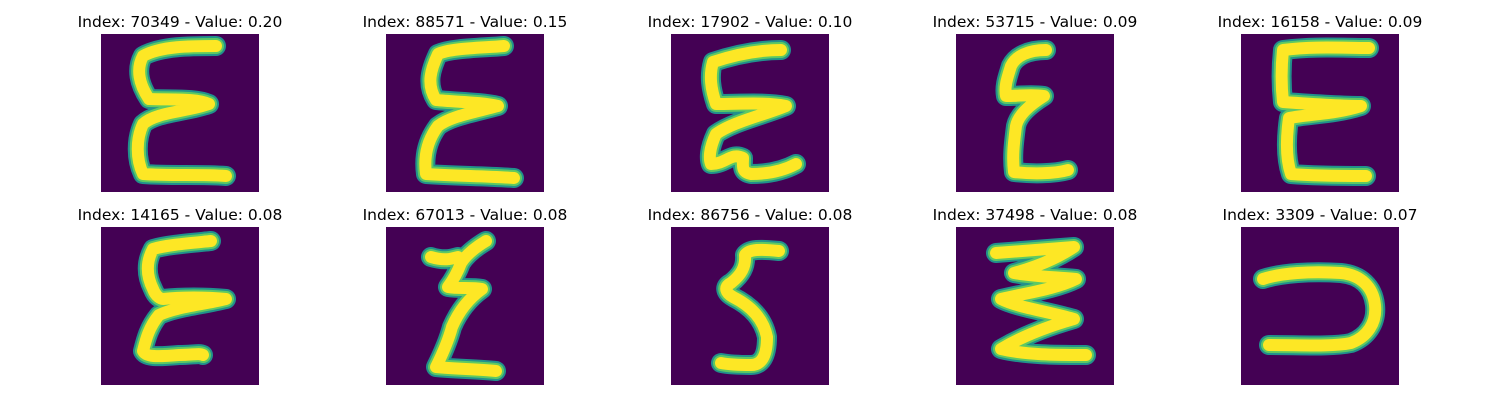 This screenshot has height=400, width=1500. I want to click on panel-title: Index: 53715 - Value: 0.09, so click(1035, 22).